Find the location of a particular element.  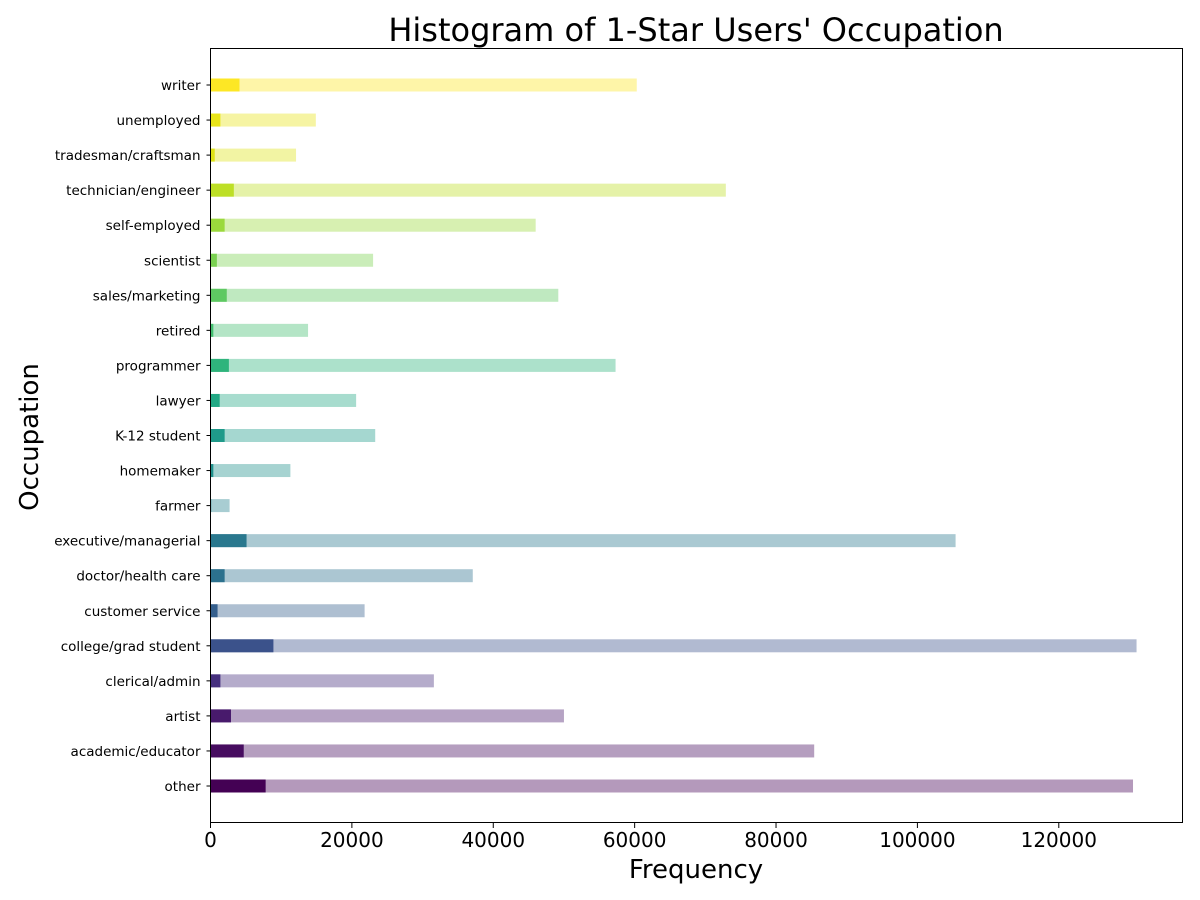

bar-one-star-retired is located at coordinates (212, 330).